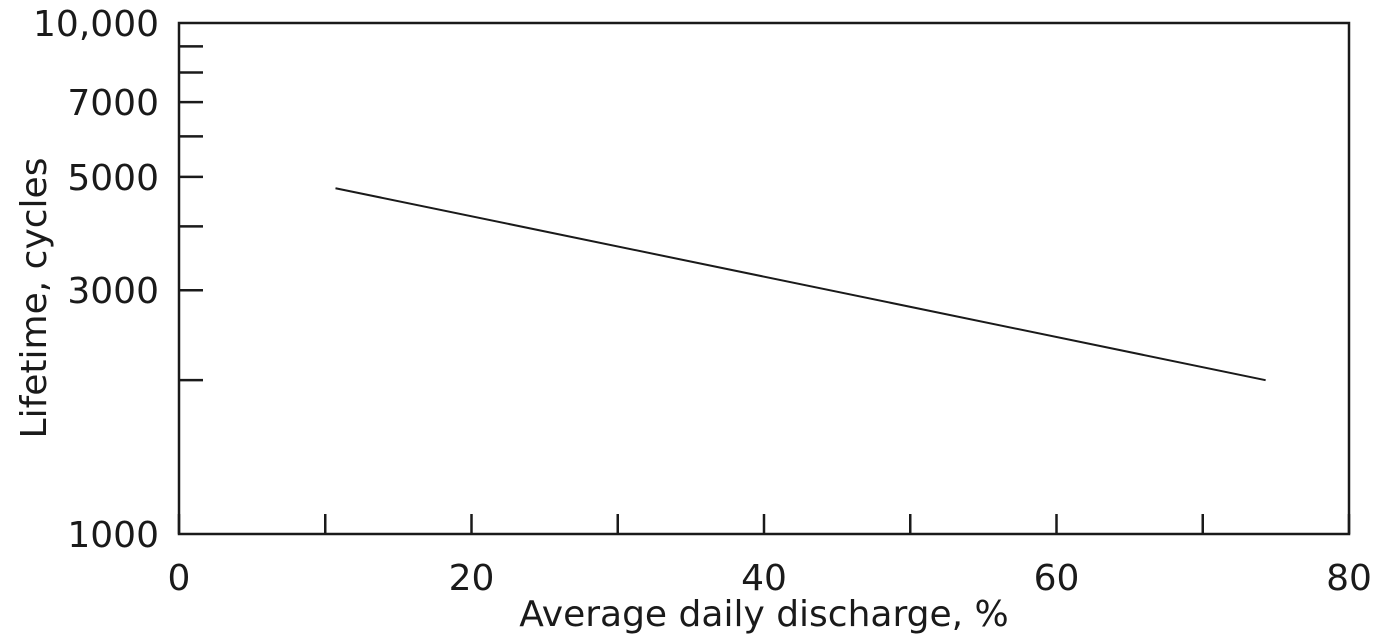  What do you see at coordinates (472, 578) in the screenshot?
I see `x-tick-label: 20` at bounding box center [472, 578].